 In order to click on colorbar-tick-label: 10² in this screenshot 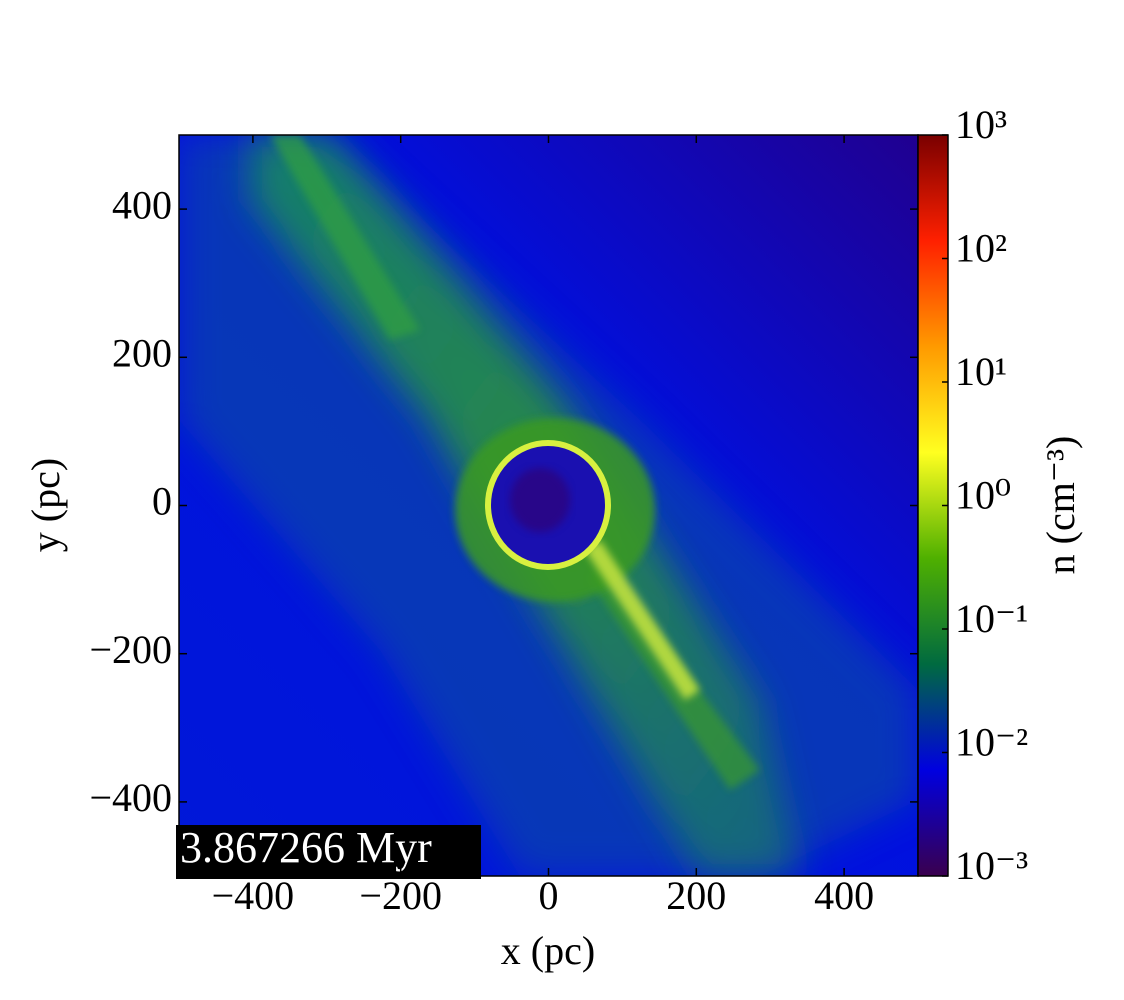, I will do `click(981, 248)`.